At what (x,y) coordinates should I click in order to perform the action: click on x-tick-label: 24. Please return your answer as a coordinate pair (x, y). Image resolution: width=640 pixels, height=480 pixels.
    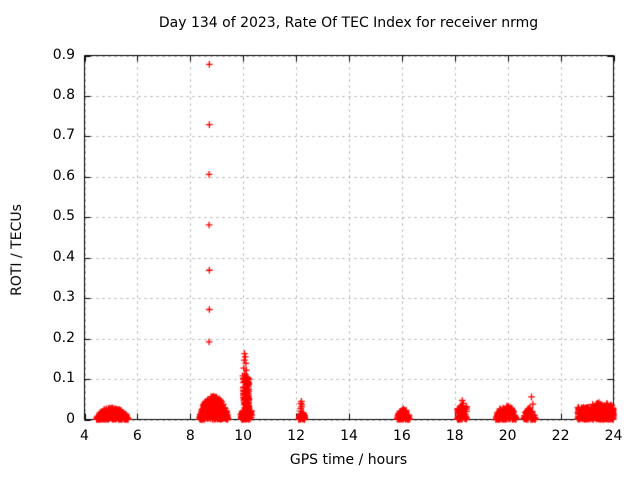
    Looking at the image, I should click on (613, 436).